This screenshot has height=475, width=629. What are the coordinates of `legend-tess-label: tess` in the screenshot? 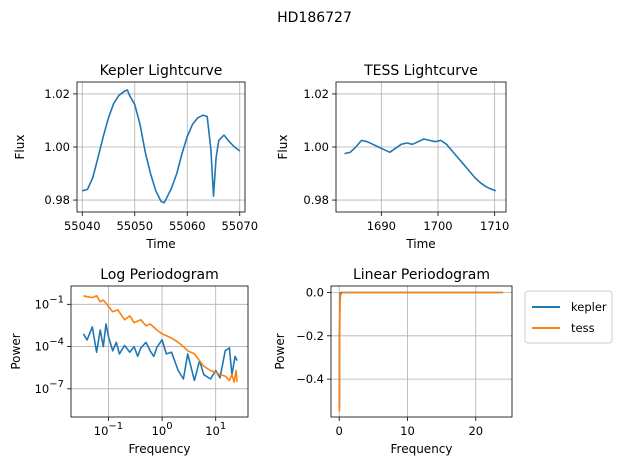 It's located at (583, 328).